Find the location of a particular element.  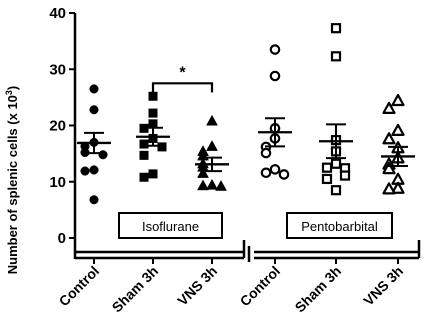

mean-sem-bars is located at coordinates (246, 145).